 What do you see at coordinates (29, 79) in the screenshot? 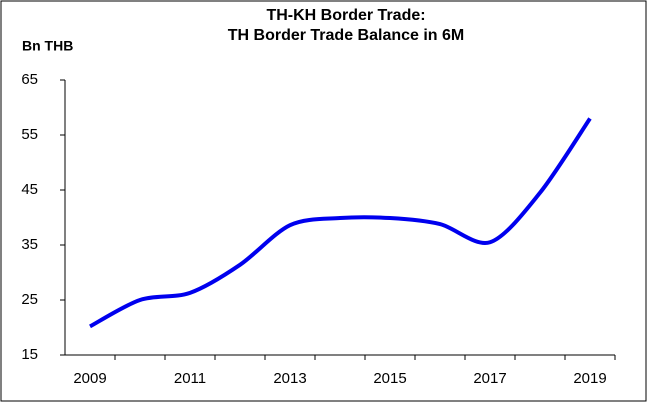
I see `y-tick-label: 65` at bounding box center [29, 79].